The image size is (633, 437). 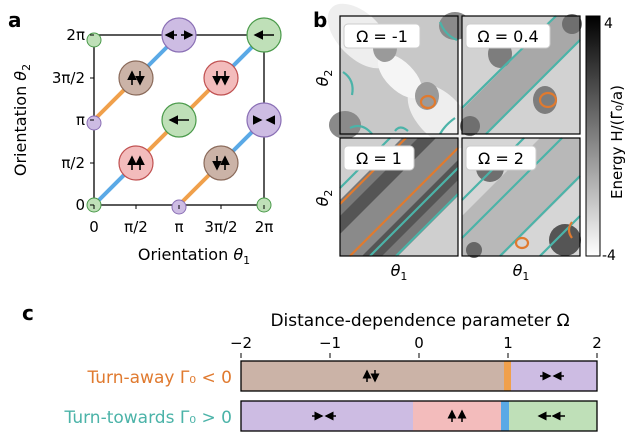 What do you see at coordinates (593, 136) in the screenshot?
I see `colorbar` at bounding box center [593, 136].